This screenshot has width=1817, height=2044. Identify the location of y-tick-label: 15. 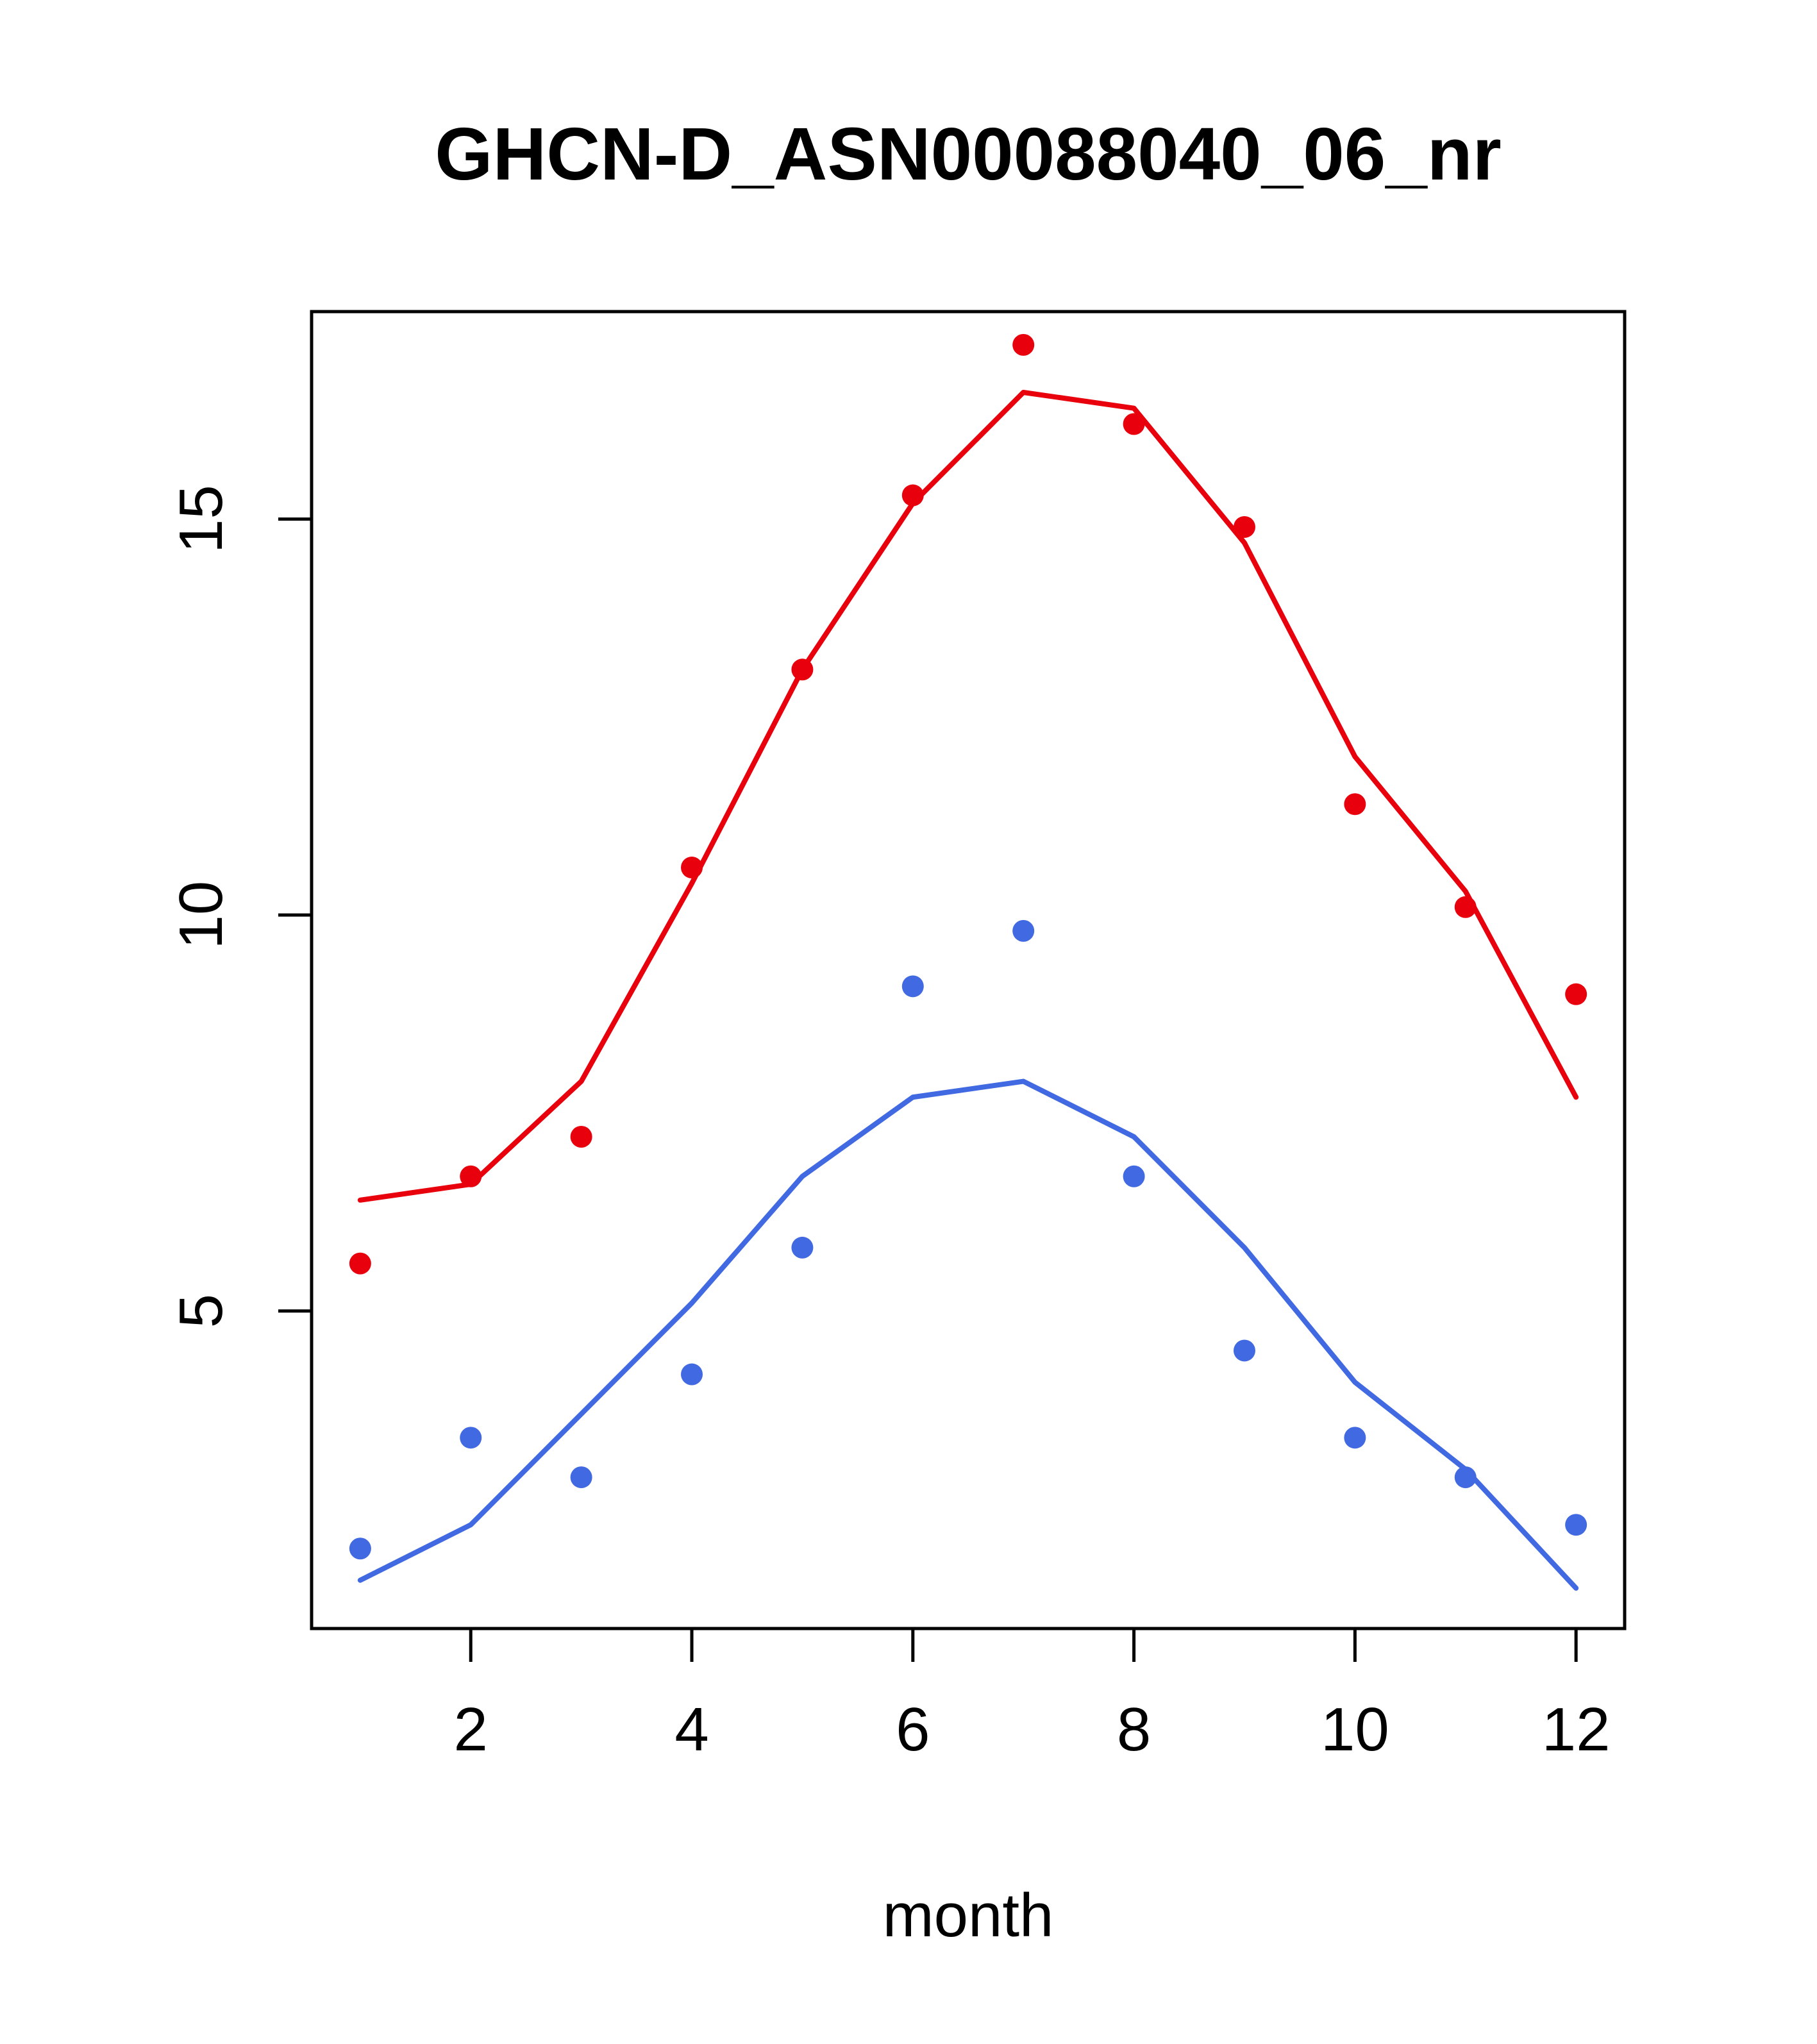
(201, 519).